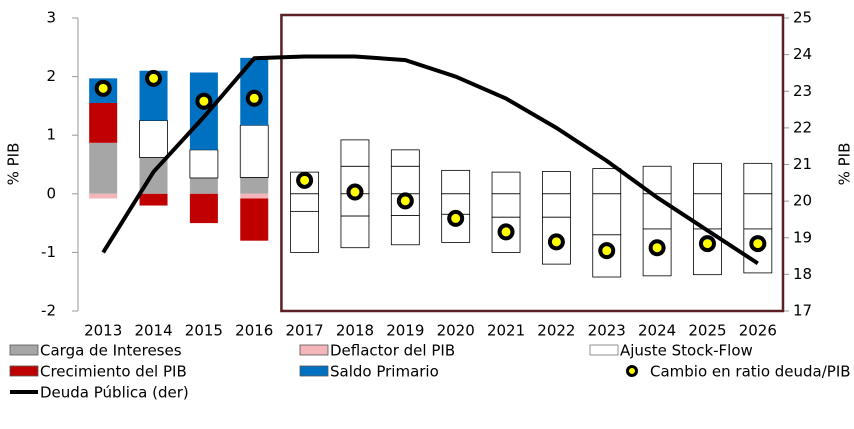 The height and width of the screenshot is (429, 854). What do you see at coordinates (51, 18) in the screenshot?
I see `y-tick-label: 3` at bounding box center [51, 18].